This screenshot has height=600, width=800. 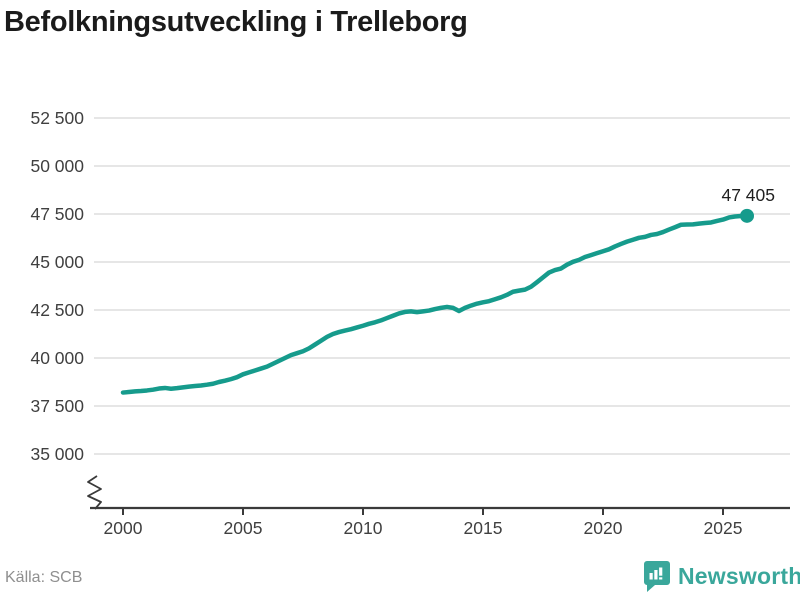 I want to click on y-tick-label: 35 000, so click(x=57, y=454).